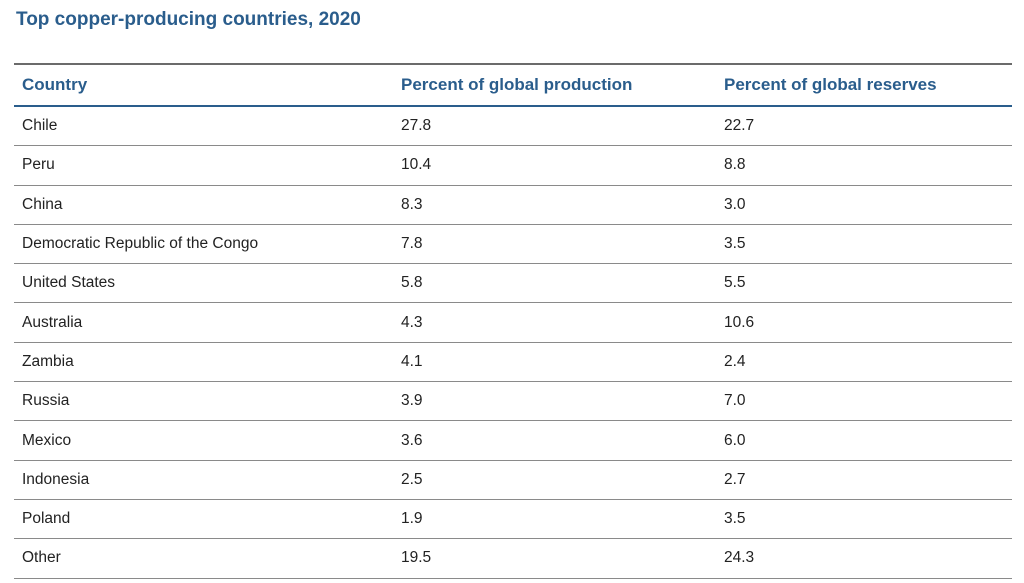 The height and width of the screenshot is (583, 1024). Describe the element at coordinates (739, 126) in the screenshot. I see `cell-reserves-percent: 22.7` at that location.